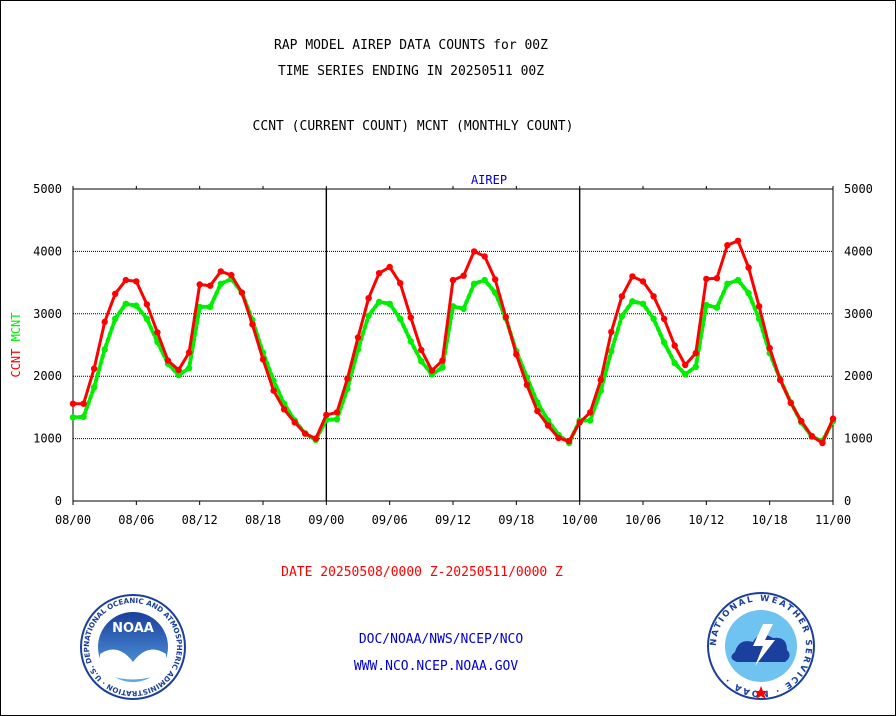 The width and height of the screenshot is (896, 716). What do you see at coordinates (833, 520) in the screenshot?
I see `x-tick-label: 11/00` at bounding box center [833, 520].